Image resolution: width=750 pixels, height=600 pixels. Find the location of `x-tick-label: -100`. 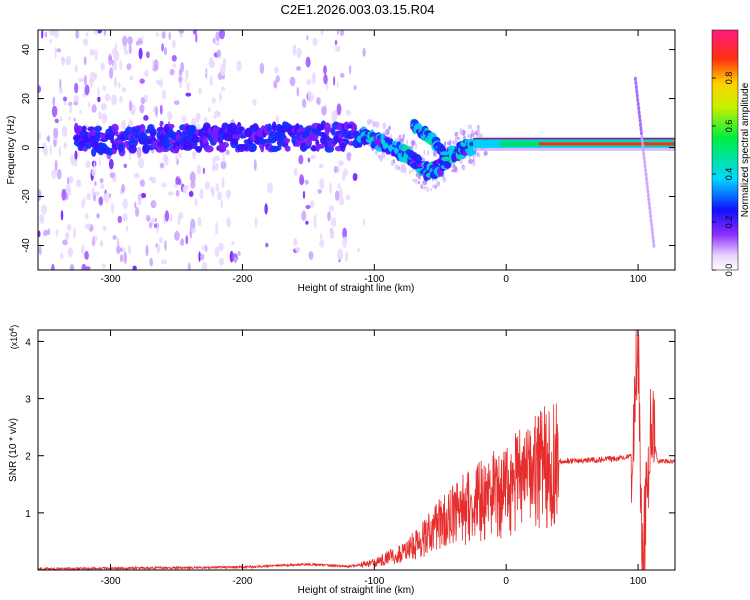

x-tick-label: -100 is located at coordinates (374, 279).